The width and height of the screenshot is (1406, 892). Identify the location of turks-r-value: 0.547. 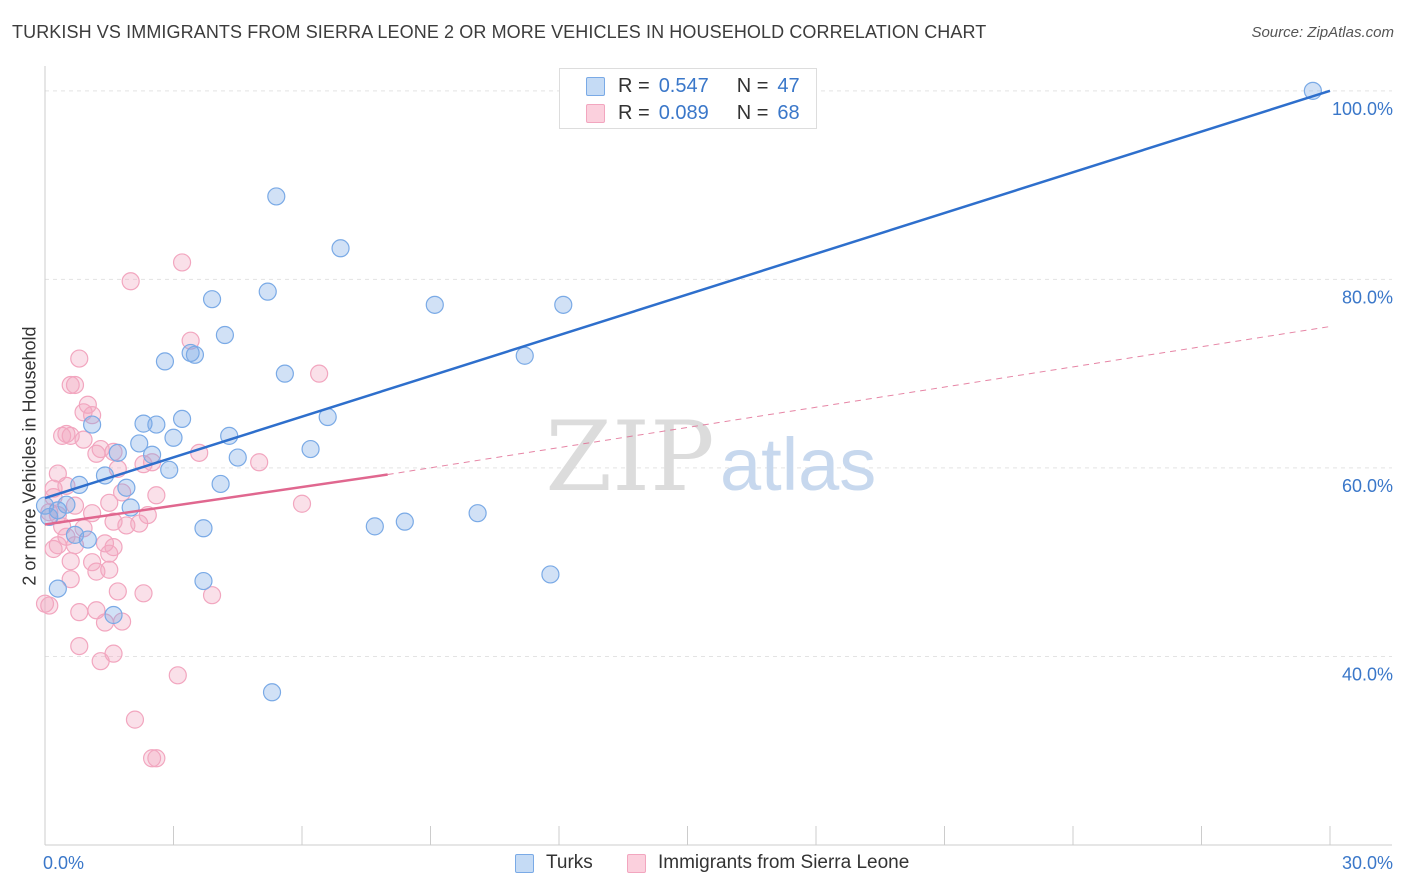
(683, 85).